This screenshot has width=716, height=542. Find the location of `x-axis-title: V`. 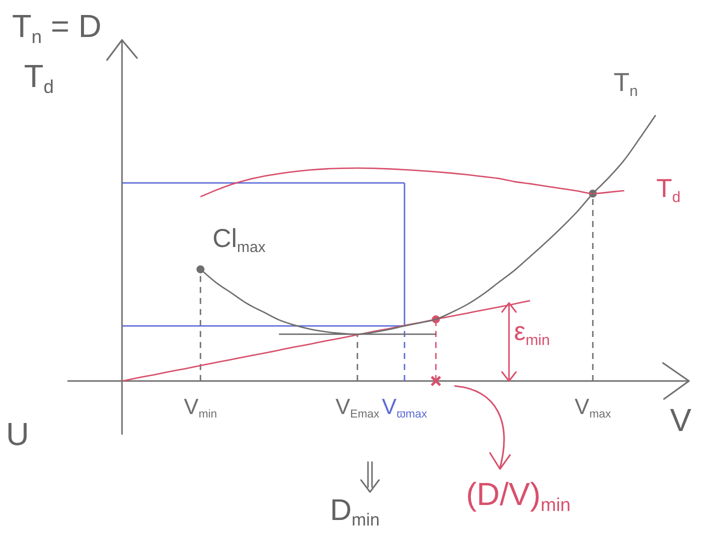

x-axis-title: V is located at coordinates (681, 420).